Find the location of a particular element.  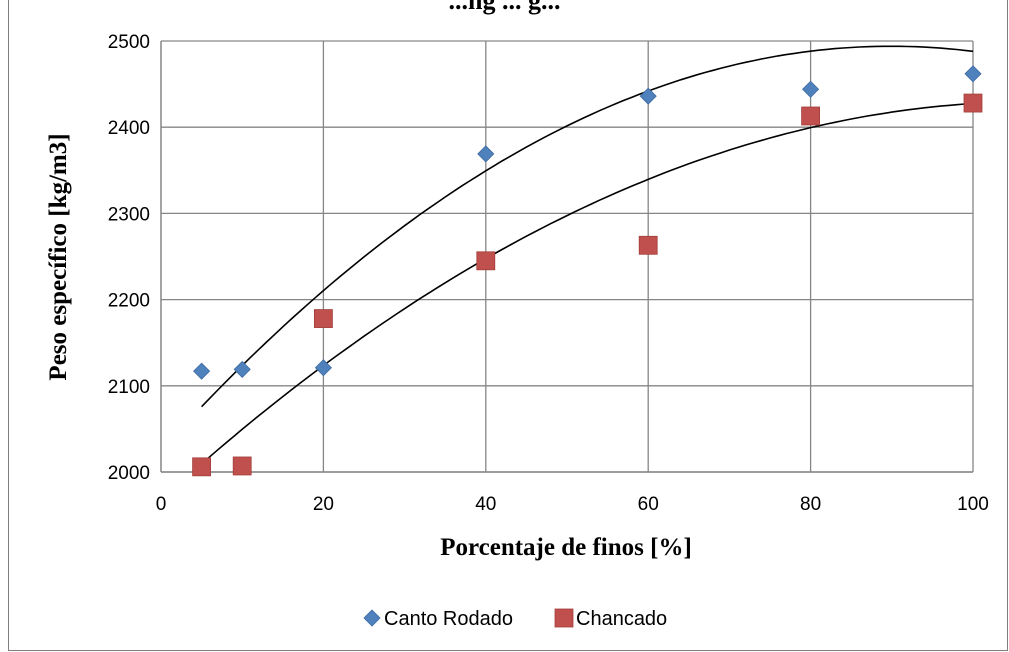

legend: Canto Rodado Chancado is located at coordinates (515, 619).